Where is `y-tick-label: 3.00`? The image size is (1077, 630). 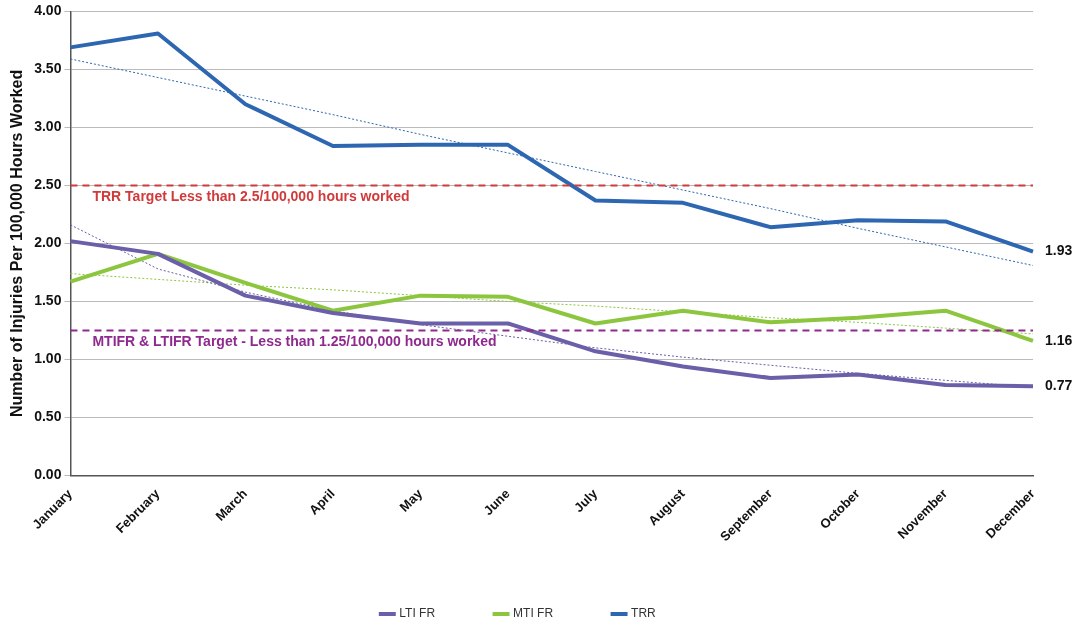
y-tick-label: 3.00 is located at coordinates (48, 126).